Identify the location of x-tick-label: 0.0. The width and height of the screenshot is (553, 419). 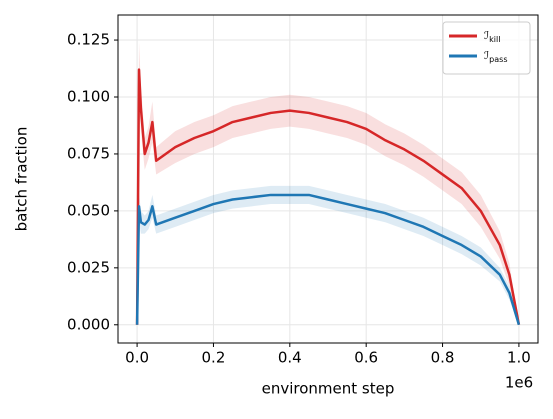
(137, 358).